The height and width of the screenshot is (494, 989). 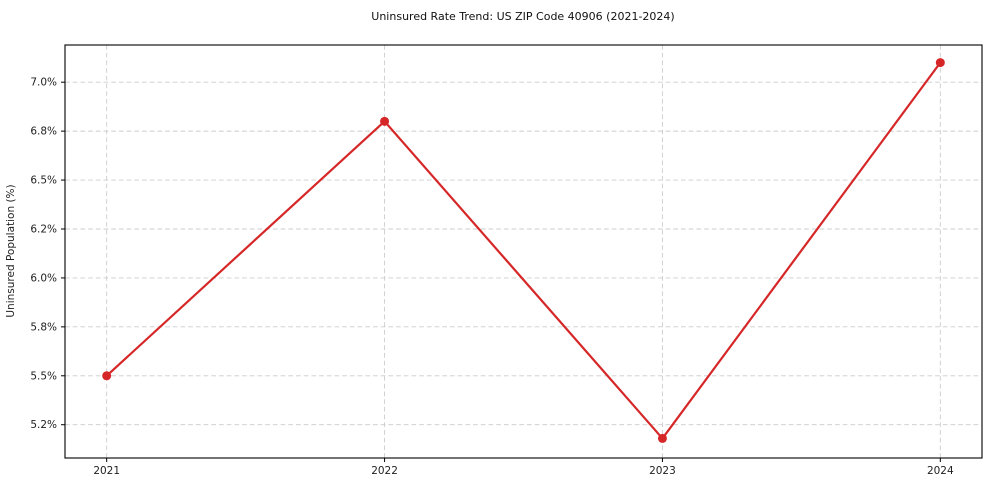 What do you see at coordinates (11, 250) in the screenshot?
I see `y-axis-label: Uninsured Population (%)` at bounding box center [11, 250].